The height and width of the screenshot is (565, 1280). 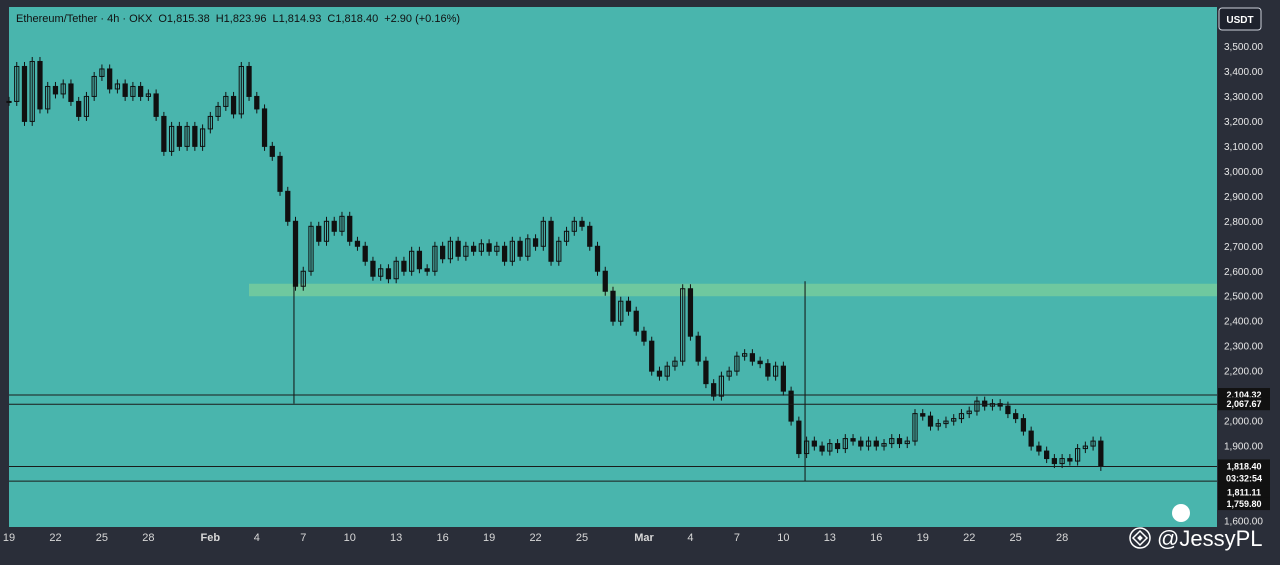 I want to click on countdown-label: 03:32:54, so click(x=1244, y=478).